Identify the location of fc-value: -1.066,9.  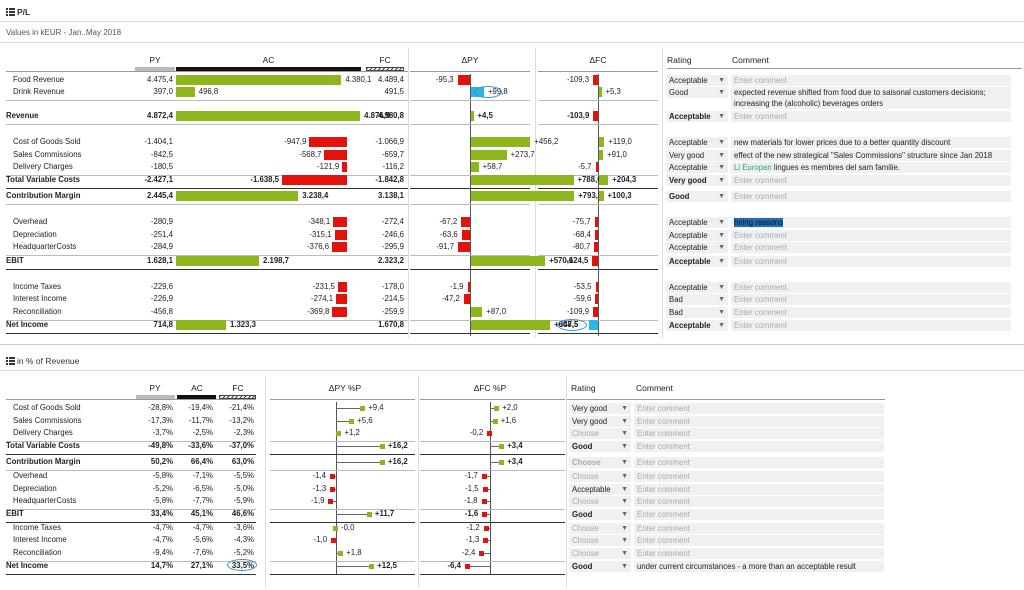
(389, 141).